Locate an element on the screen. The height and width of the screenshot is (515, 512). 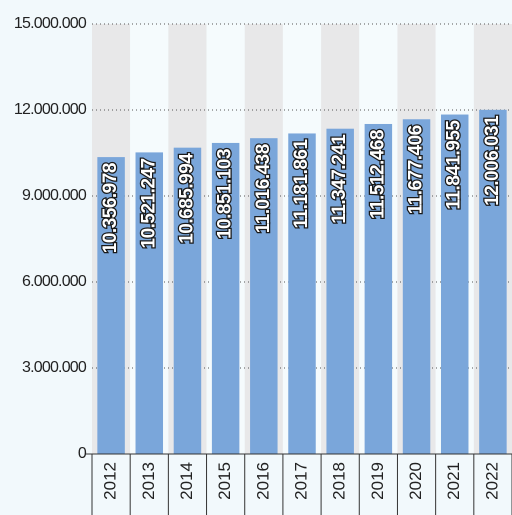
y-tick-label: 15.000.000 is located at coordinates (50, 23).